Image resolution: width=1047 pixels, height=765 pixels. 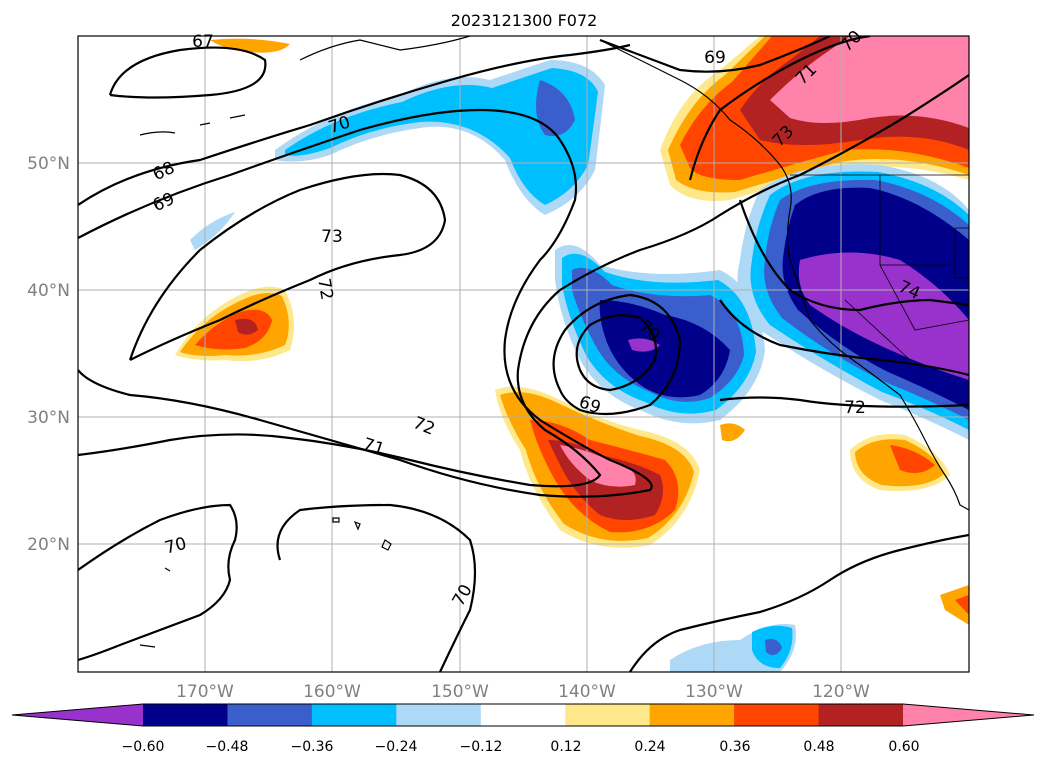 What do you see at coordinates (396, 747) in the screenshot?
I see `colorbar-tick-label: −0.24` at bounding box center [396, 747].